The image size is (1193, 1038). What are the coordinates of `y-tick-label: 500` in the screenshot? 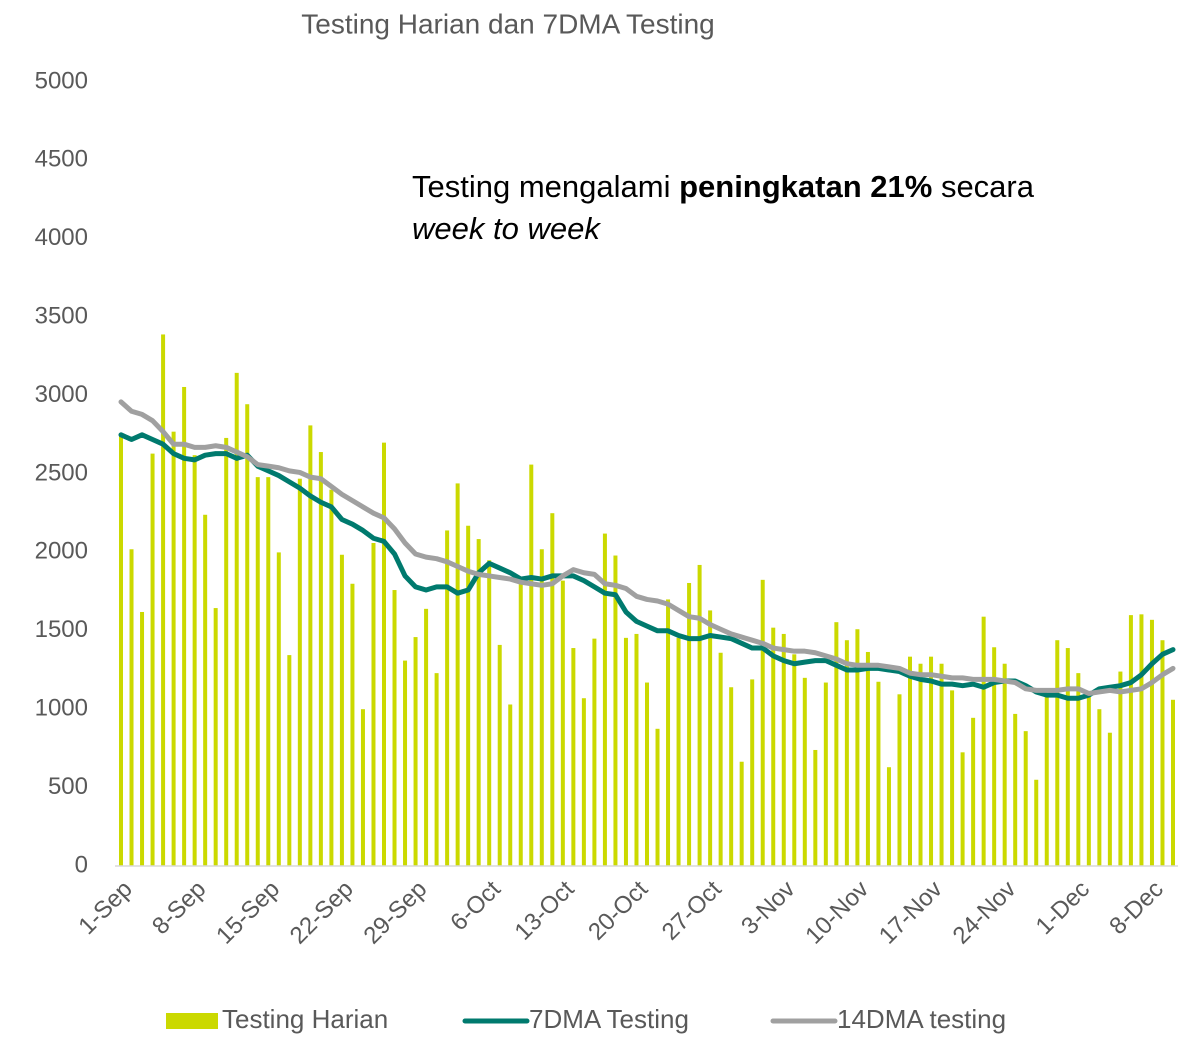 It's located at (68, 786).